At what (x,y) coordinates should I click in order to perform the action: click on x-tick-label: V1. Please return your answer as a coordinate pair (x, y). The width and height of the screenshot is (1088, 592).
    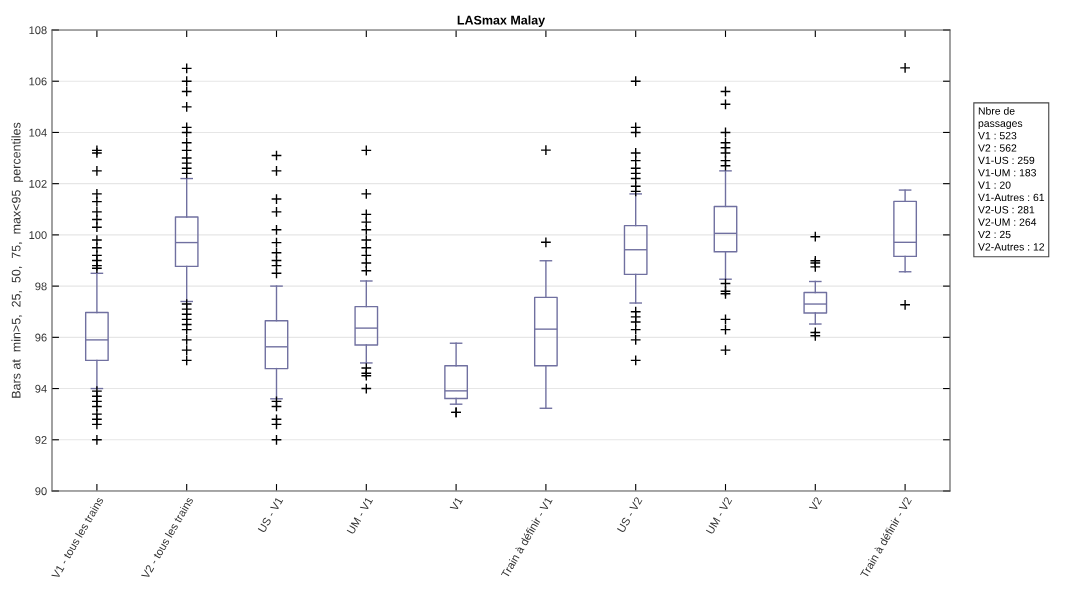
    Looking at the image, I should click on (456, 504).